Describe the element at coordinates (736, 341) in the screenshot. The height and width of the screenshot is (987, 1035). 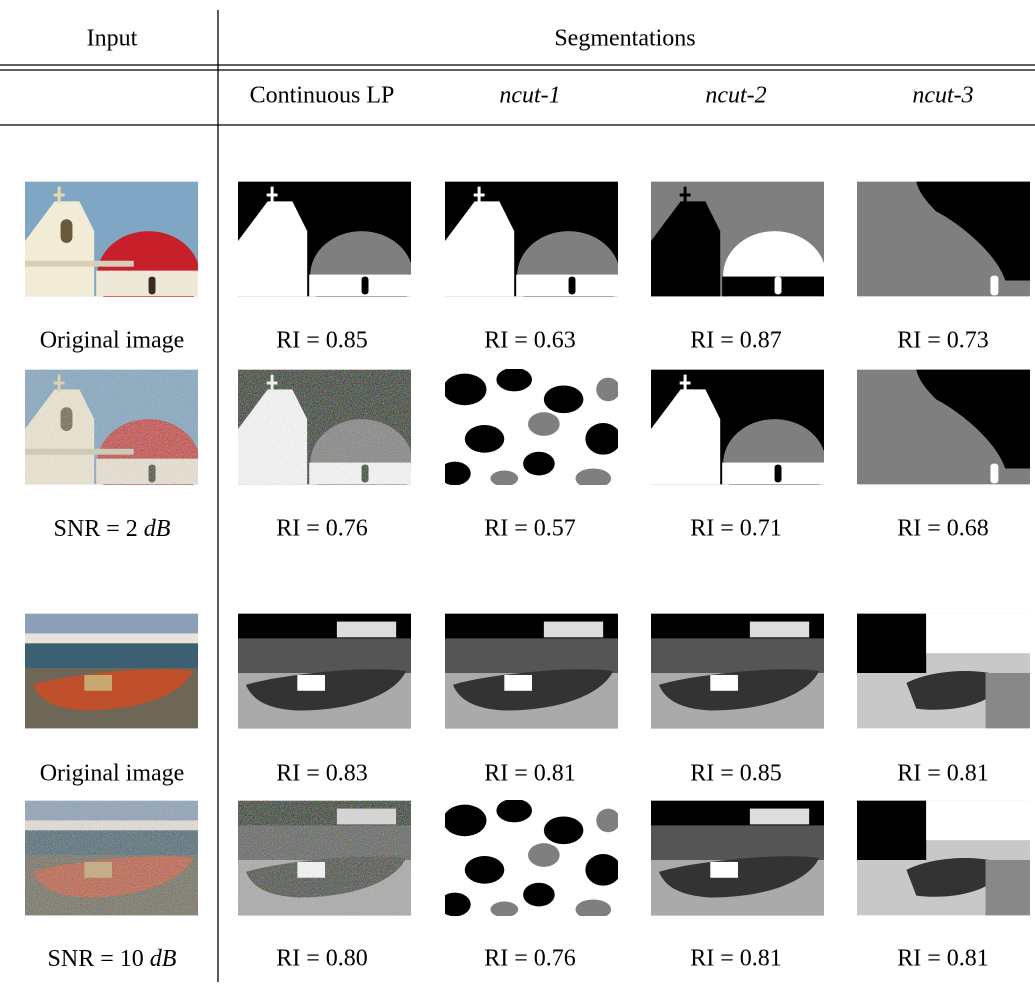
I see `score: RI = 0.87` at that location.